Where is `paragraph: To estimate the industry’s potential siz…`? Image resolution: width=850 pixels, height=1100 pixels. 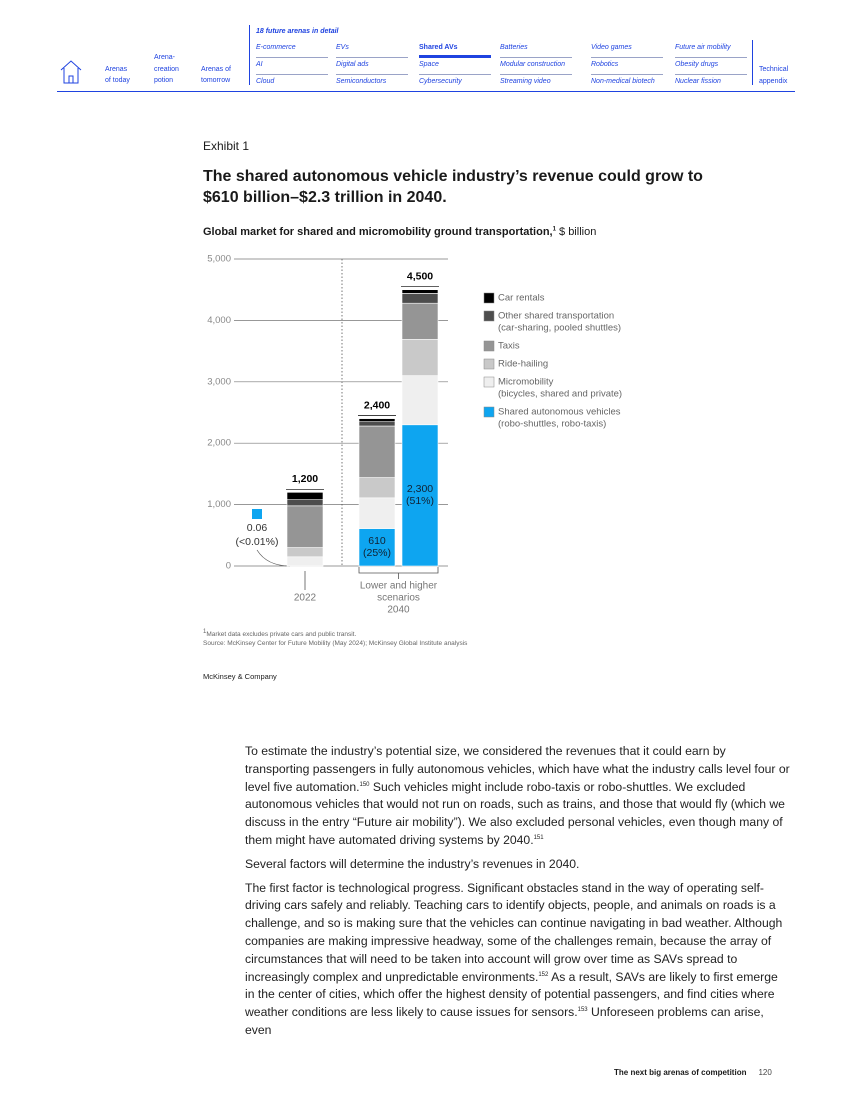
paragraph: To estimate the industry’s potential siz… is located at coordinates (517, 796).